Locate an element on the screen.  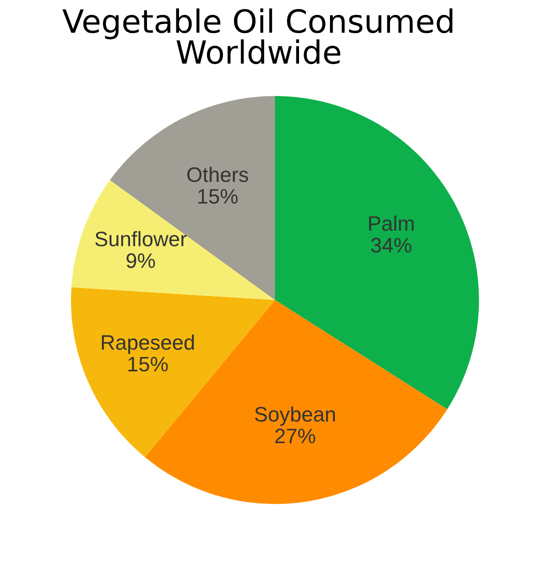
pie-slice is located at coordinates (173, 240).